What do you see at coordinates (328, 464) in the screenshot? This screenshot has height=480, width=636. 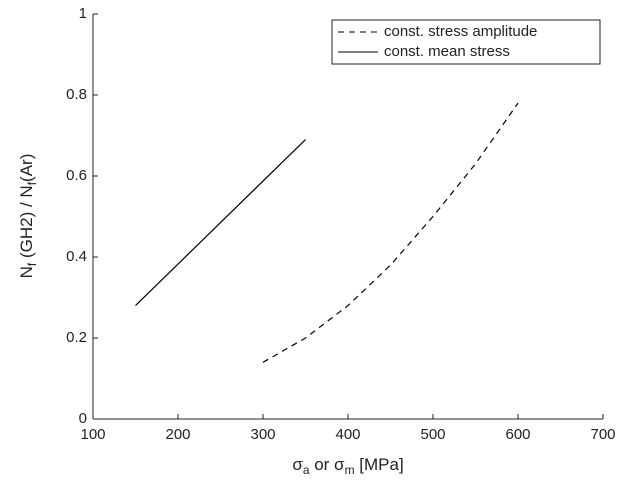 I see `label-part: or σ` at bounding box center [328, 464].